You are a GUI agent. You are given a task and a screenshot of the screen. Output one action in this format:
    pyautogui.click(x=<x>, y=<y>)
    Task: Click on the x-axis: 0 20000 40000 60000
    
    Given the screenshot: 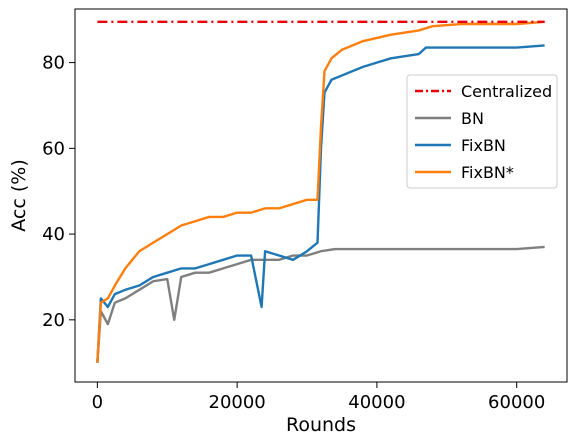 What is the action you would take?
    pyautogui.click(x=318, y=397)
    